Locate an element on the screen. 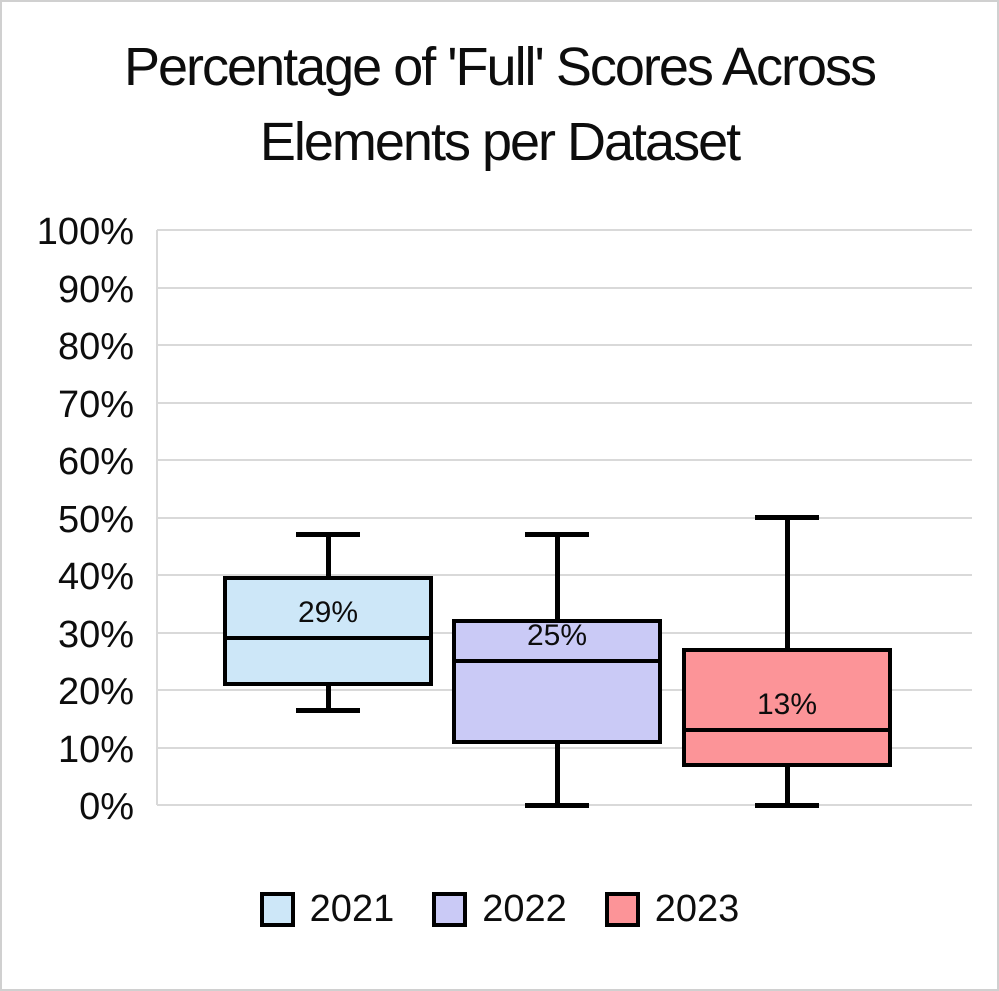  legend-swatch-2022 is located at coordinates (450, 909).